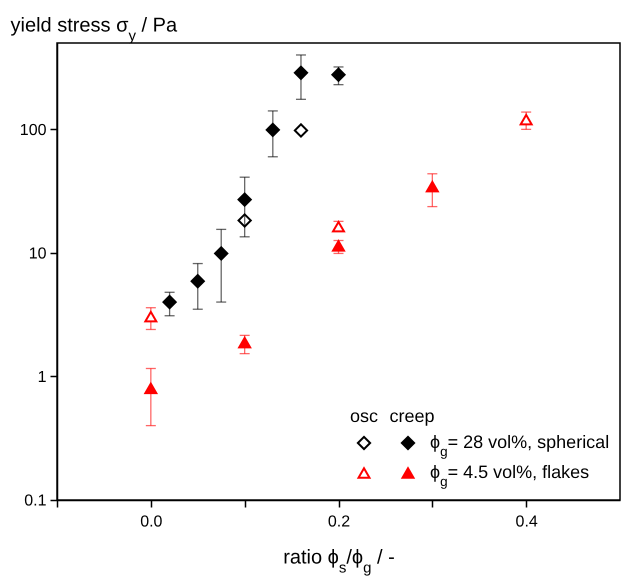 This screenshot has width=621, height=578. What do you see at coordinates (412, 416) in the screenshot?
I see `annotation: creep` at bounding box center [412, 416].